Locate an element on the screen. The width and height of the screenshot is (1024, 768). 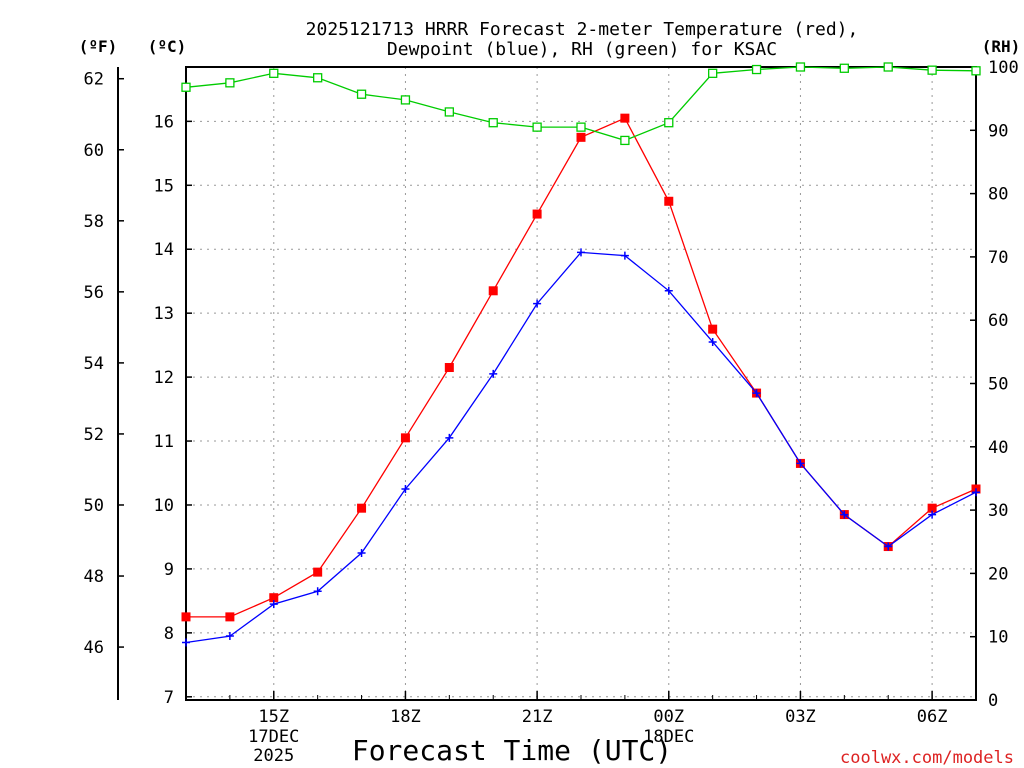
x-tick-label-06Z: 06Z is located at coordinates (932, 717).